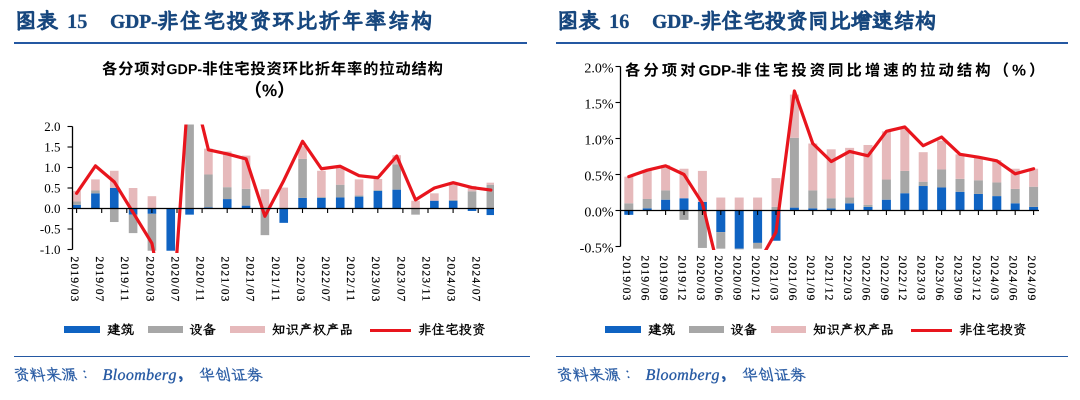 Image resolution: width=1080 pixels, height=400 pixels. I want to click on svg-text: 2023/12, so click(976, 279).